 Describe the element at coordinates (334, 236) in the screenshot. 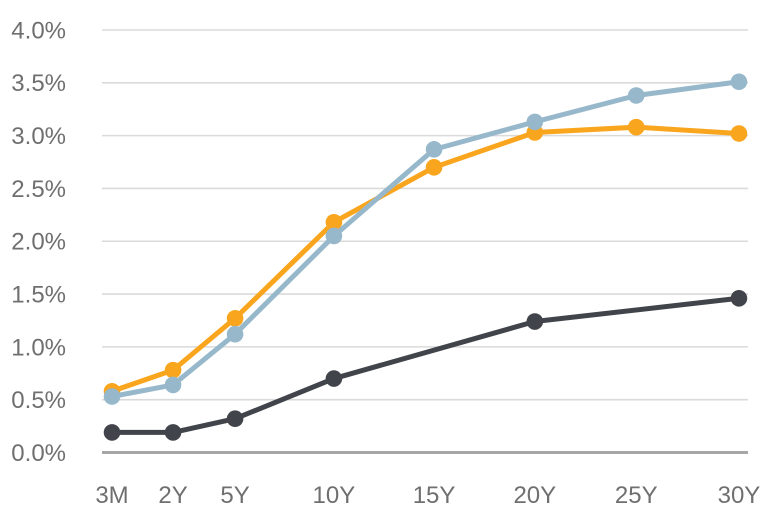

I see `marker-blue-curve-10Y` at that location.